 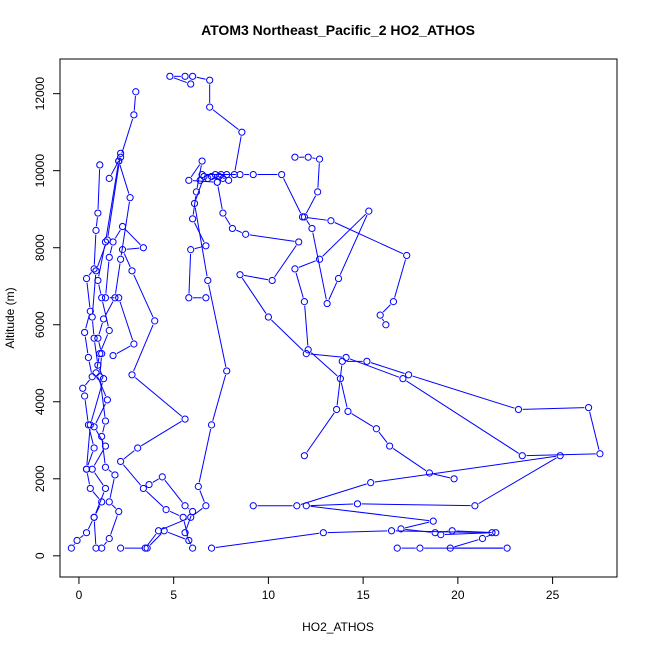 What do you see at coordinates (363, 595) in the screenshot?
I see `x-tick-label: 15` at bounding box center [363, 595].